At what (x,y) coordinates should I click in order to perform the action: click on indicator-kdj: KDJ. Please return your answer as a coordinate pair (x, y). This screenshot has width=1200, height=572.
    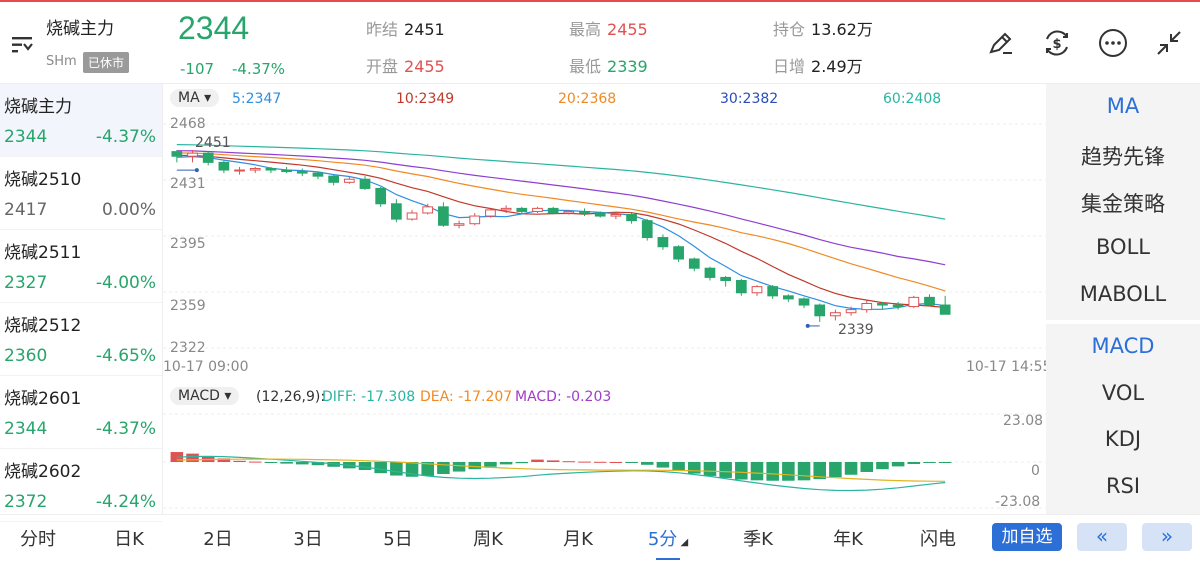
    Looking at the image, I should click on (1123, 439).